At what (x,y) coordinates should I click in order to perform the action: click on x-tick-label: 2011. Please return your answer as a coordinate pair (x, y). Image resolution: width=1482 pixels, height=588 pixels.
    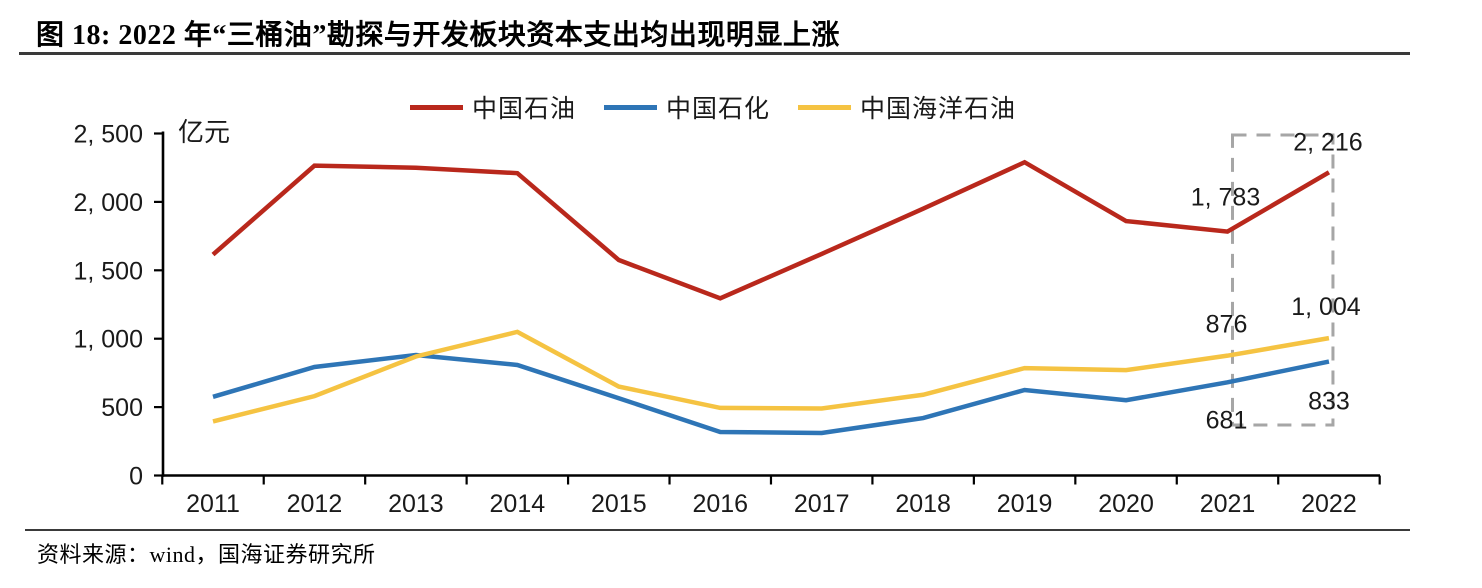
    Looking at the image, I should click on (213, 504).